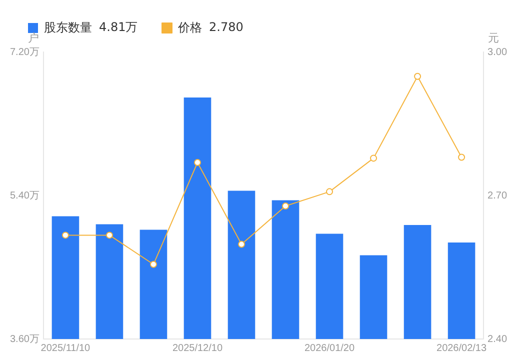 The height and width of the screenshot is (361, 521). What do you see at coordinates (25, 339) in the screenshot?
I see `y-tick-label: 3.60万` at bounding box center [25, 339].